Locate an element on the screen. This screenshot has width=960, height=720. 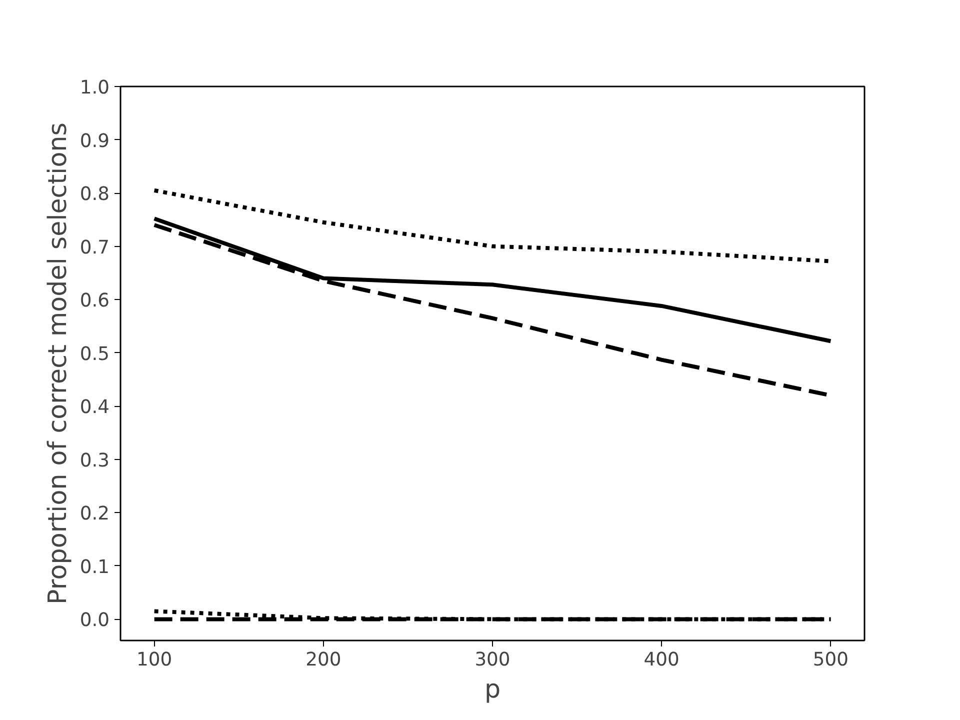
y-tick-label: 0.3 is located at coordinates (95, 461).